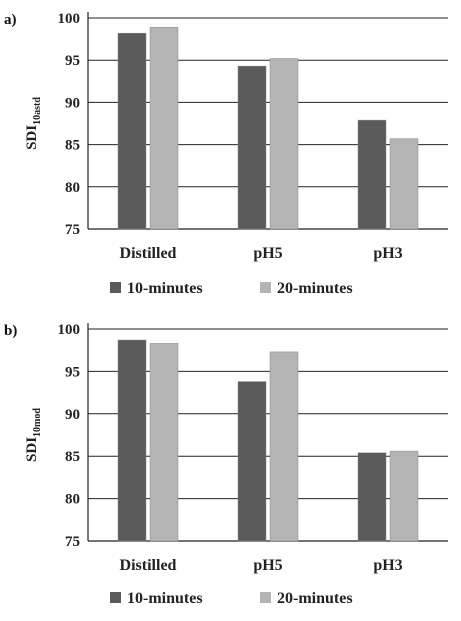  I want to click on panel-label: a), so click(10, 20).